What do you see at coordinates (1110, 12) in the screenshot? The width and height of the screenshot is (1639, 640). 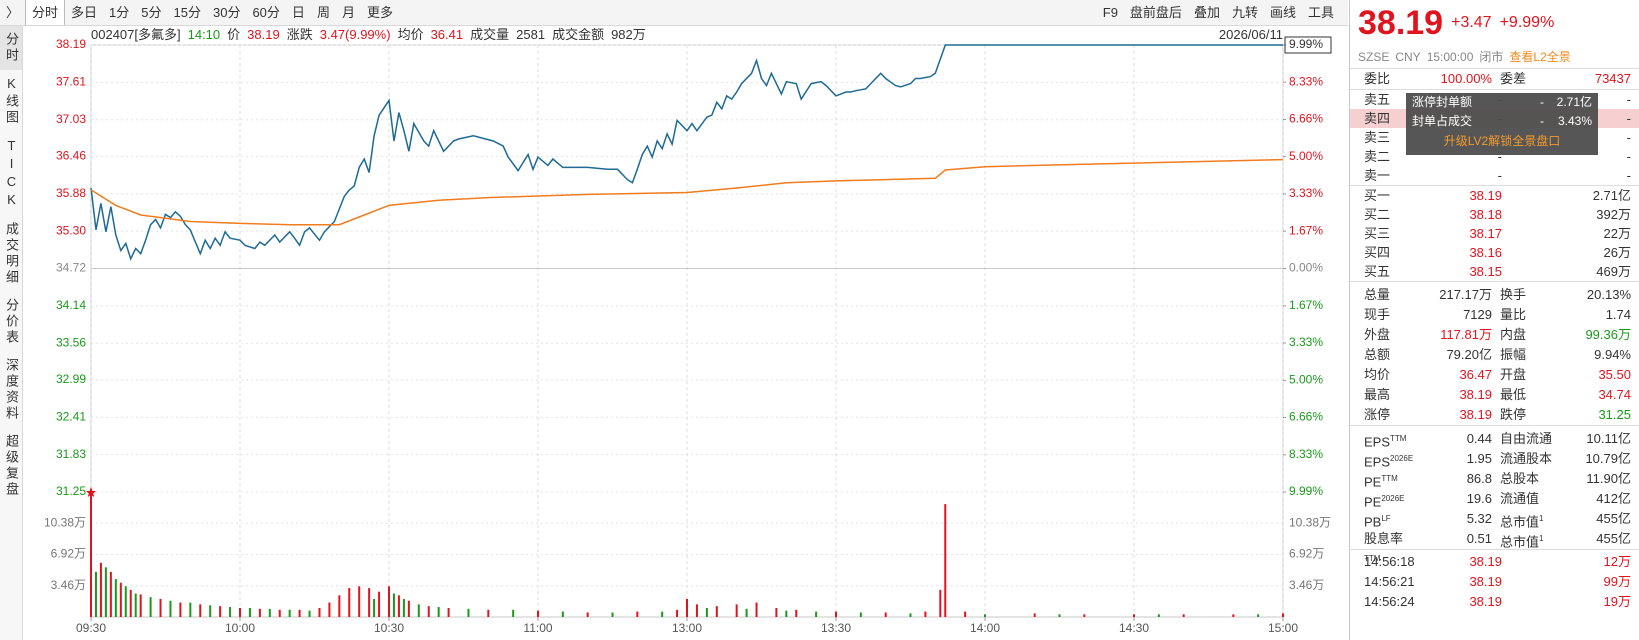 I see `tool: F9` at bounding box center [1110, 12].